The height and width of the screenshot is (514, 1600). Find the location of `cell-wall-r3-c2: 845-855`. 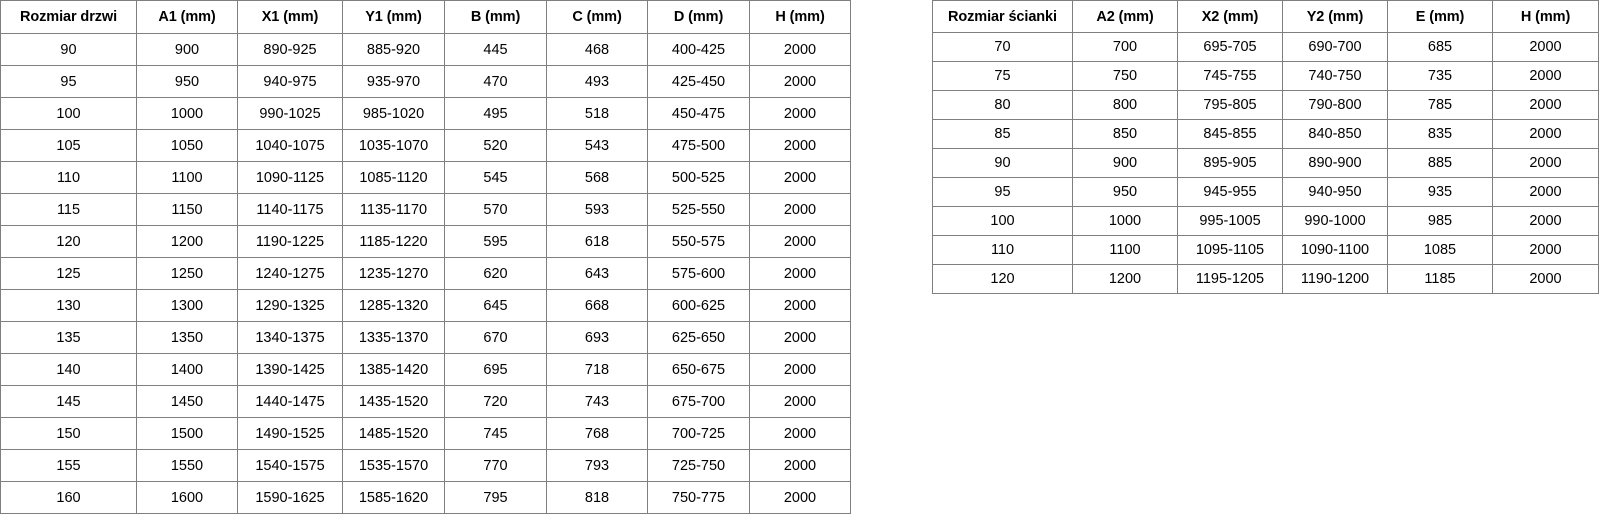

cell-wall-r3-c2: 845-855 is located at coordinates (1230, 134).